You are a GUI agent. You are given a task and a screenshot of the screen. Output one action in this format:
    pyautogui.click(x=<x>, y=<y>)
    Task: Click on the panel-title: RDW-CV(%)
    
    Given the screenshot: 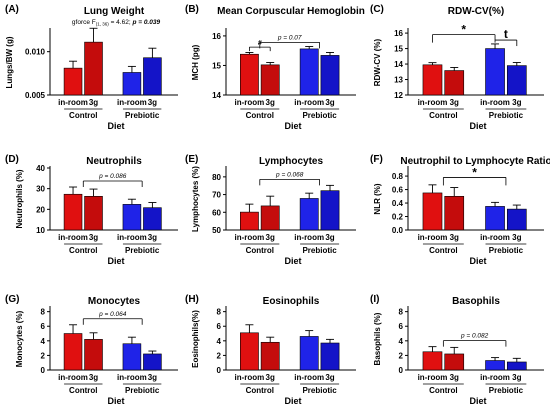 What is the action you would take?
    pyautogui.click(x=476, y=11)
    